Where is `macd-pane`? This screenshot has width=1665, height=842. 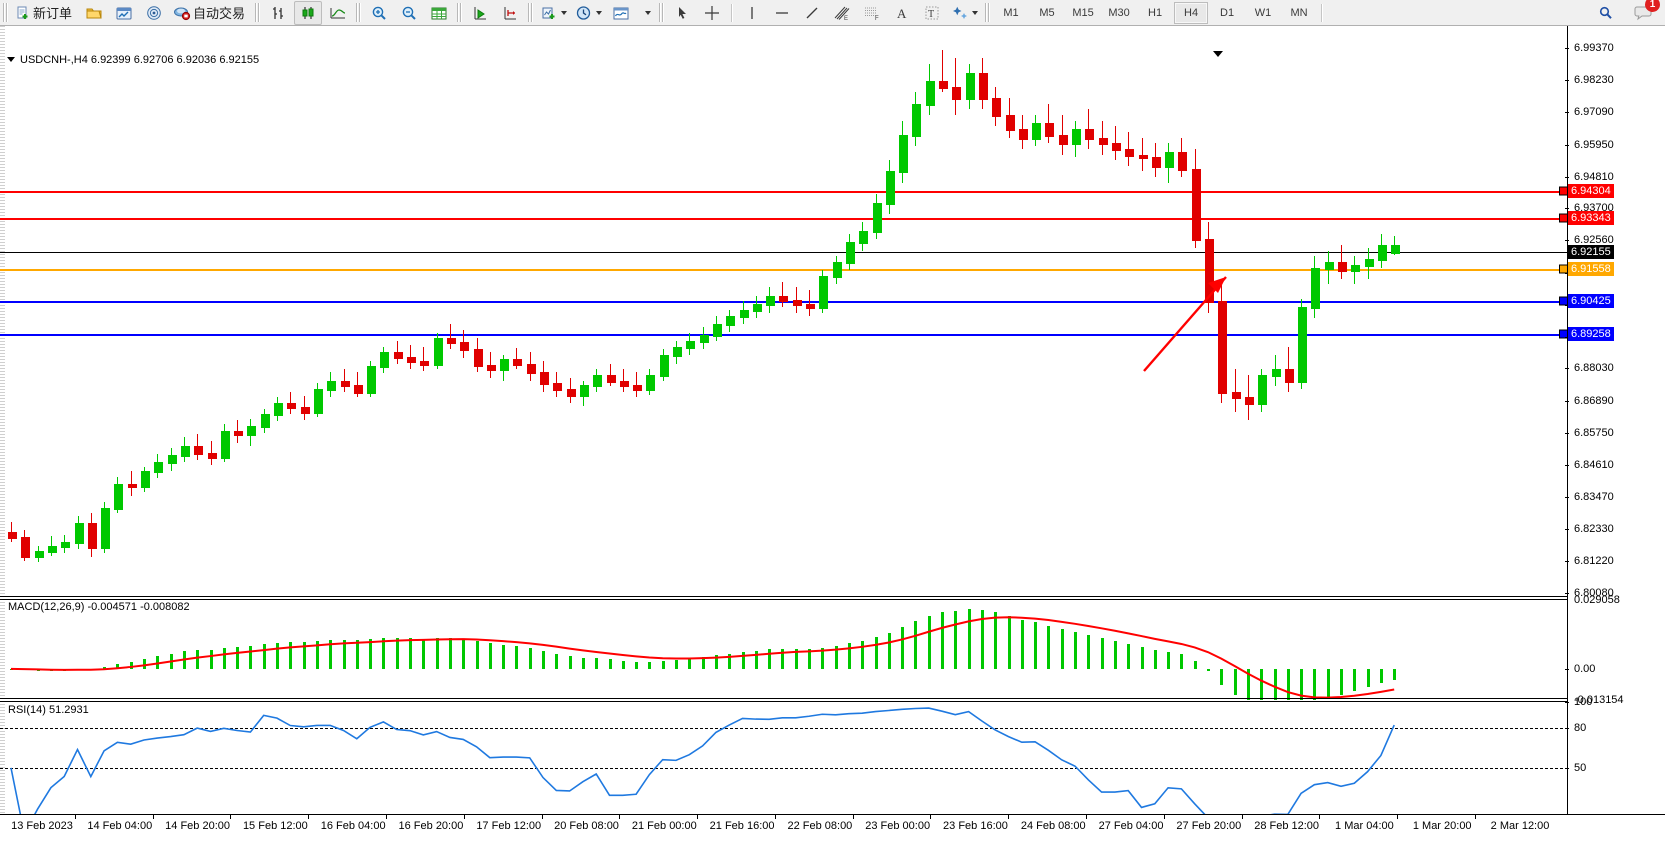
macd-pane is located at coordinates (784, 650).